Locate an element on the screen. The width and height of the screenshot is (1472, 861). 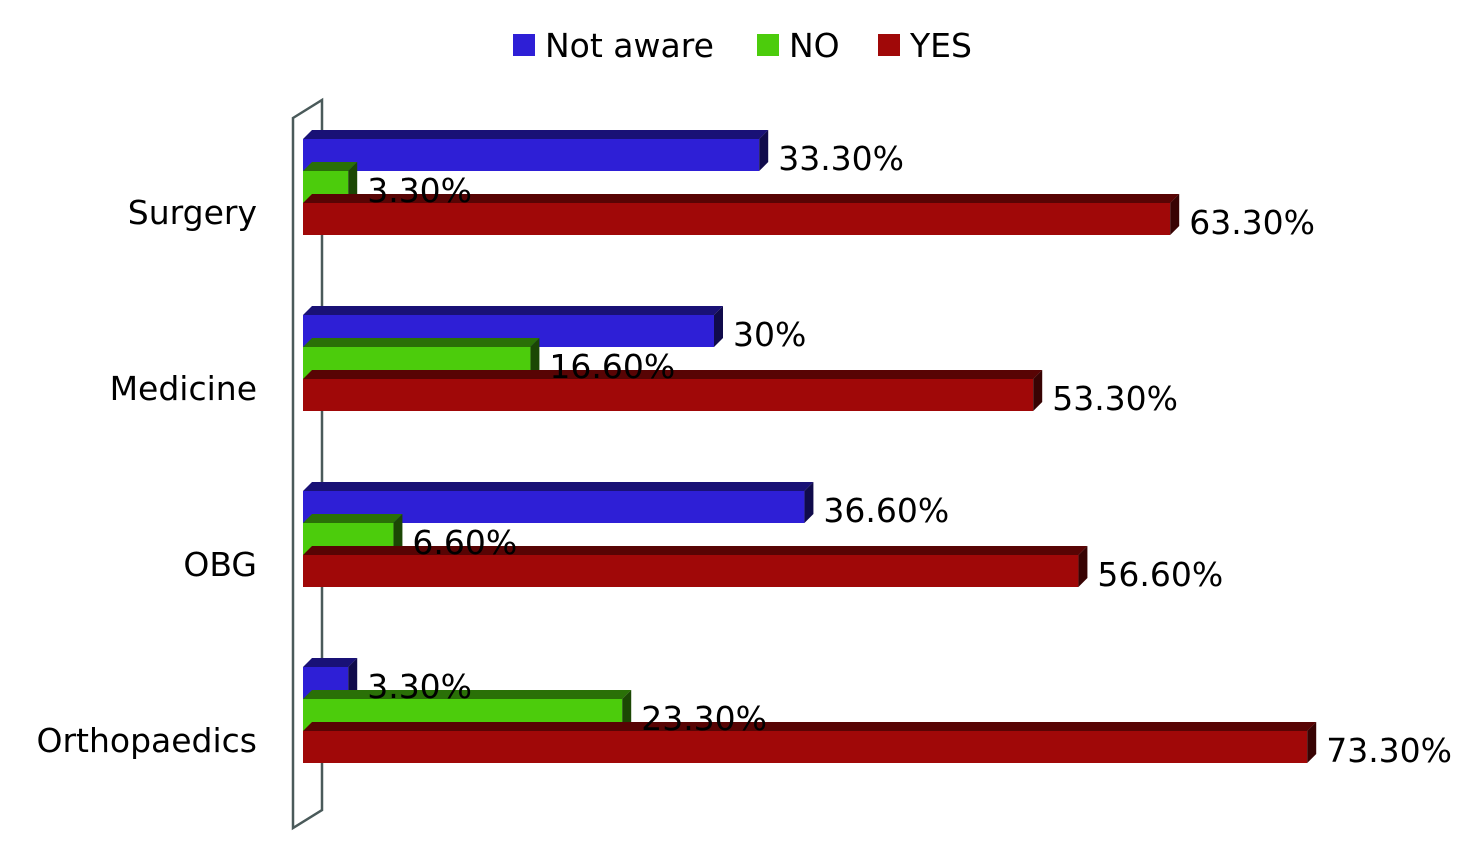
bar-obg-yes is located at coordinates (695, 566).